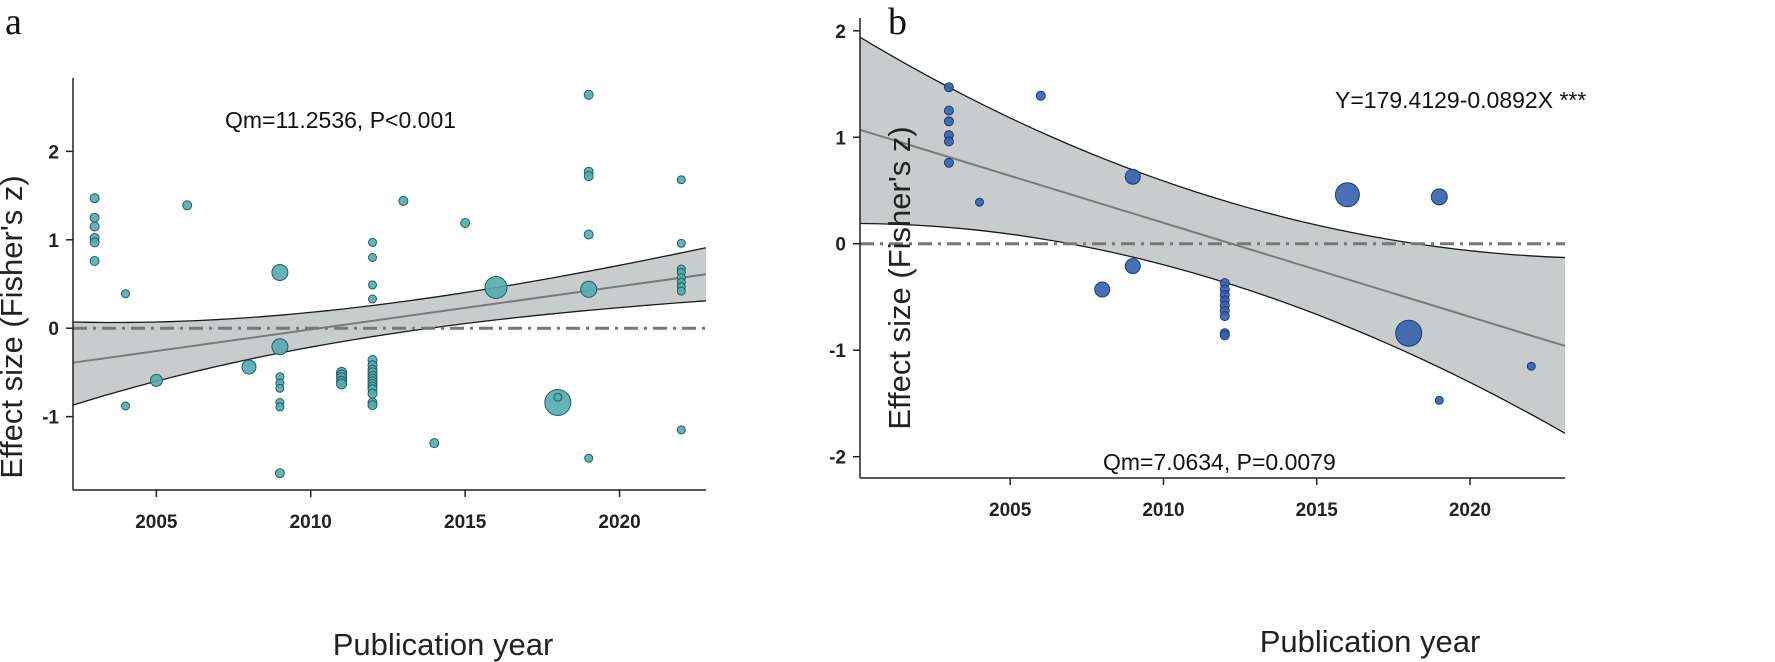  What do you see at coordinates (1370, 641) in the screenshot?
I see `panel-b-x-axis-title: Publication year` at bounding box center [1370, 641].